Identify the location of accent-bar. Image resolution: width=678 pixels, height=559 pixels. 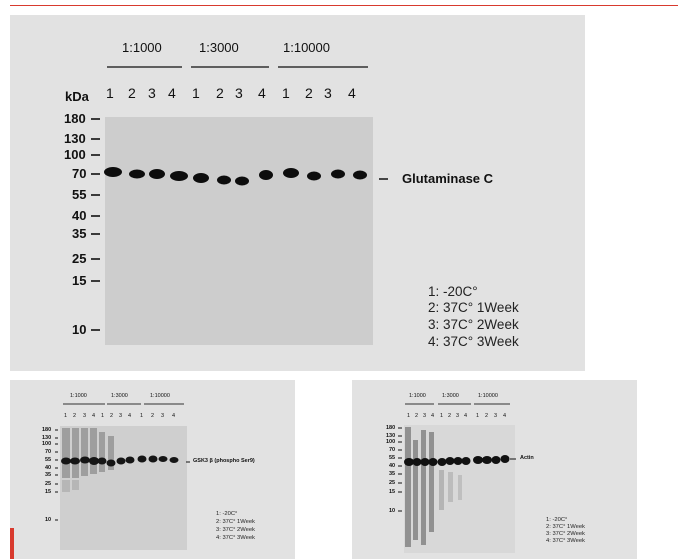
(12, 543).